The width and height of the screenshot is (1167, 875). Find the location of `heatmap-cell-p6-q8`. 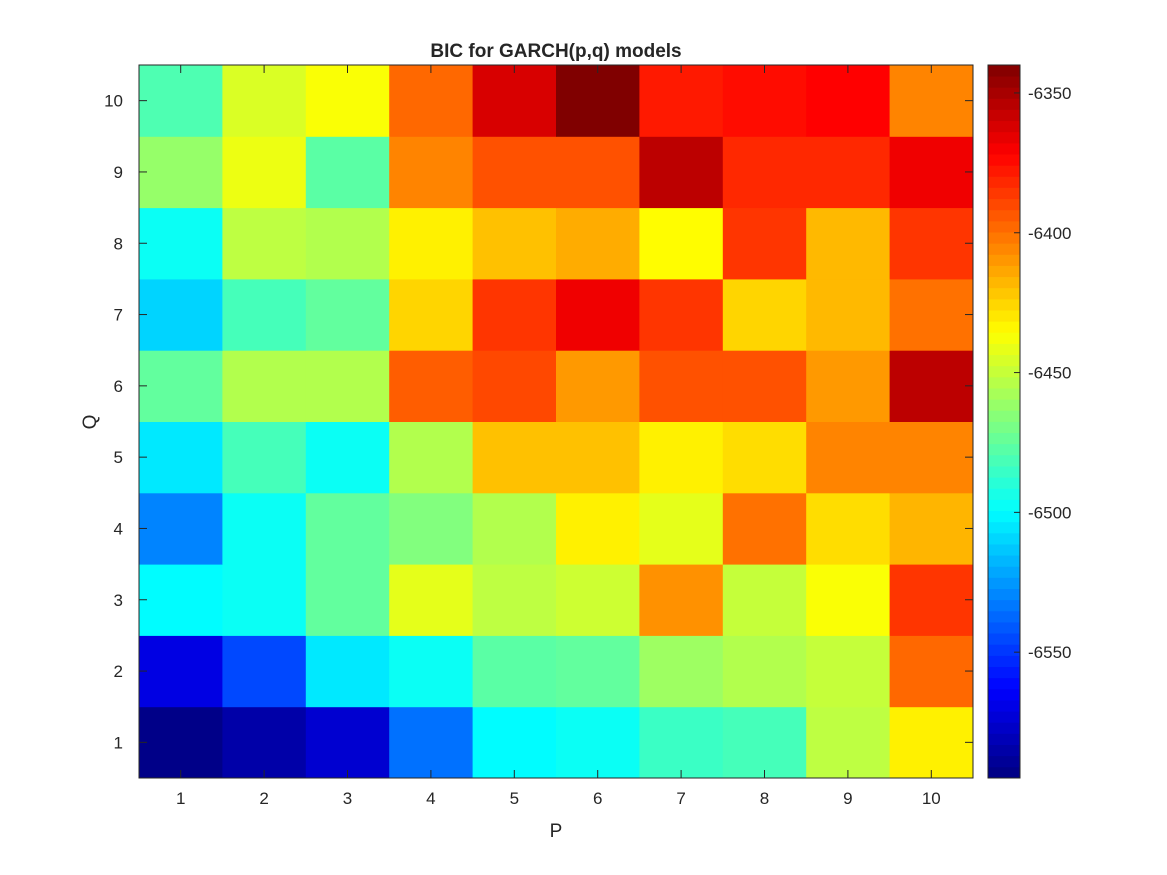

heatmap-cell-p6-q8 is located at coordinates (598, 243).